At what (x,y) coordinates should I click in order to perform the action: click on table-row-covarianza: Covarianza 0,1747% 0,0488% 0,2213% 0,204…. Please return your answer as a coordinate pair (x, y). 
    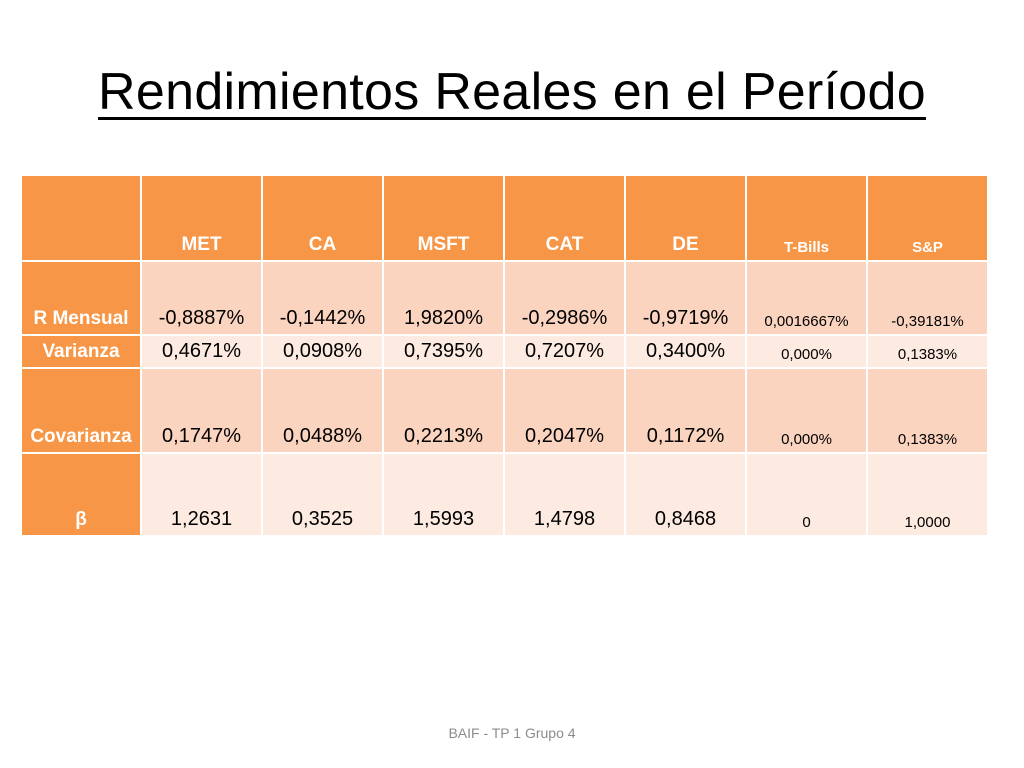
    Looking at the image, I should click on (504, 410).